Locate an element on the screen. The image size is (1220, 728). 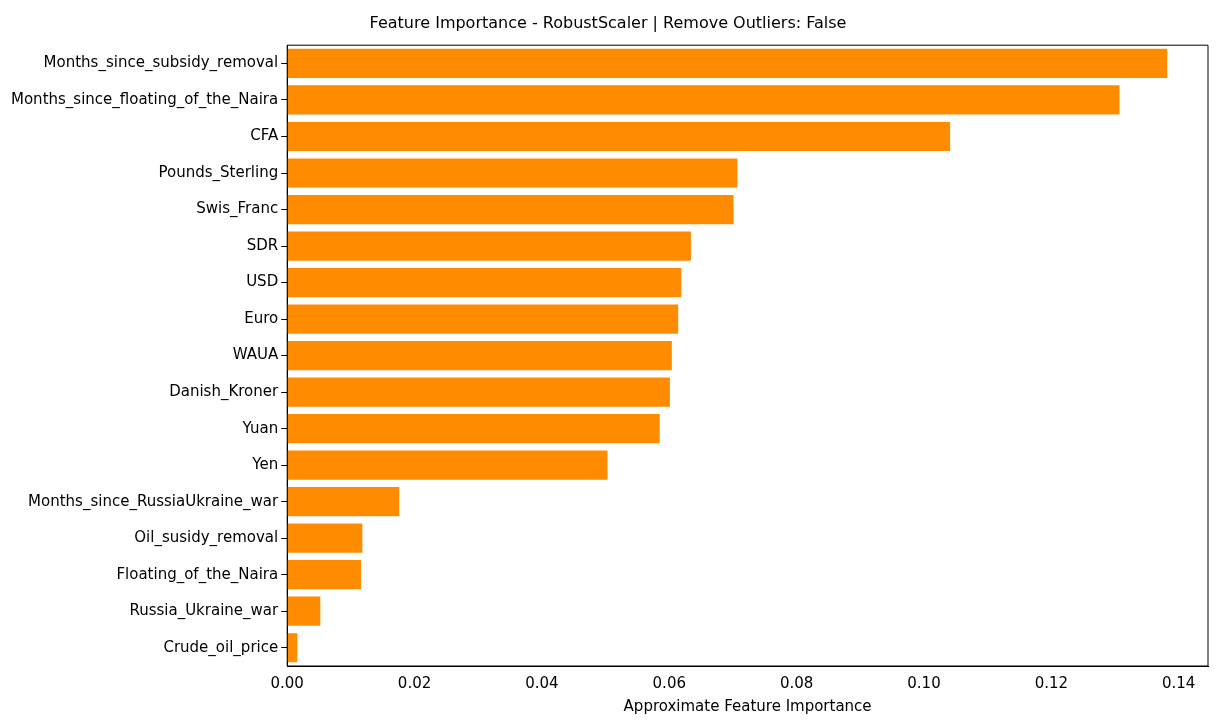
x-tick-label: 0.12 is located at coordinates (1051, 682).